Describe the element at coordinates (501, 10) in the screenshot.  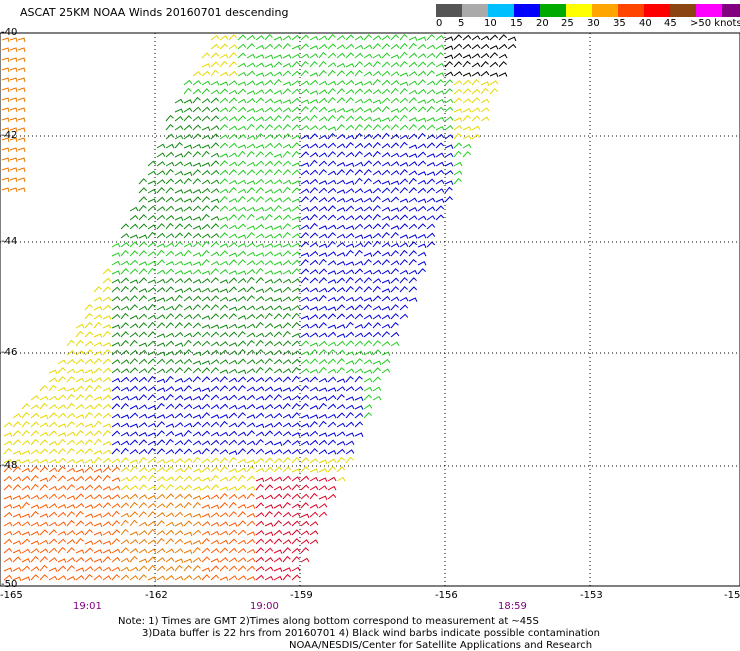
I see `legend-swatch` at that location.